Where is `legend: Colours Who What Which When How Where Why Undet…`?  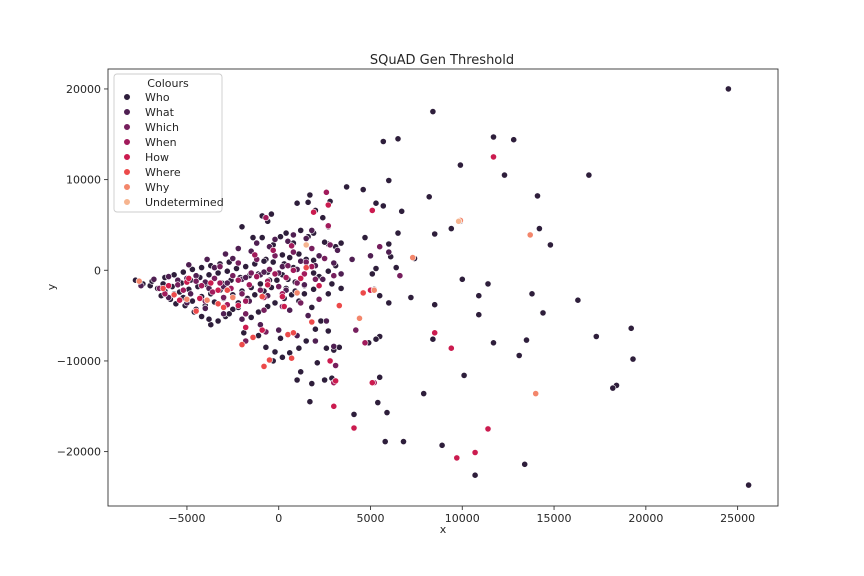
legend: Colours Who What Which When How Where Why Undet… is located at coordinates (168, 143).